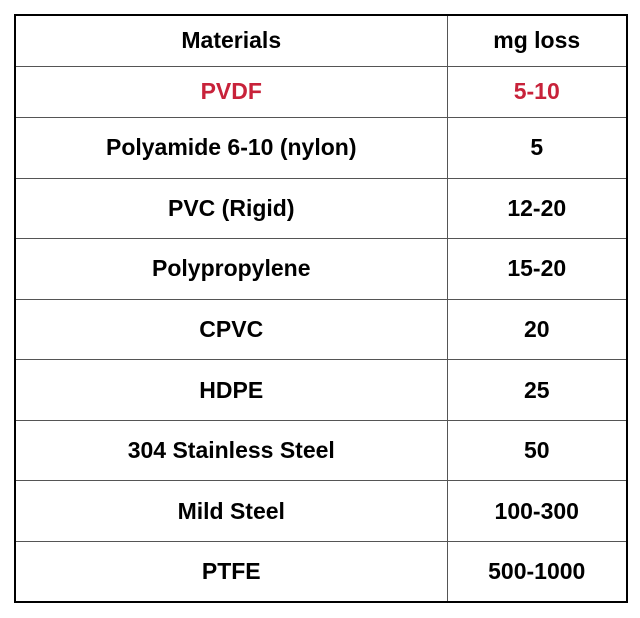 This screenshot has width=640, height=618. I want to click on table-header: Materials mg loss, so click(321, 40).